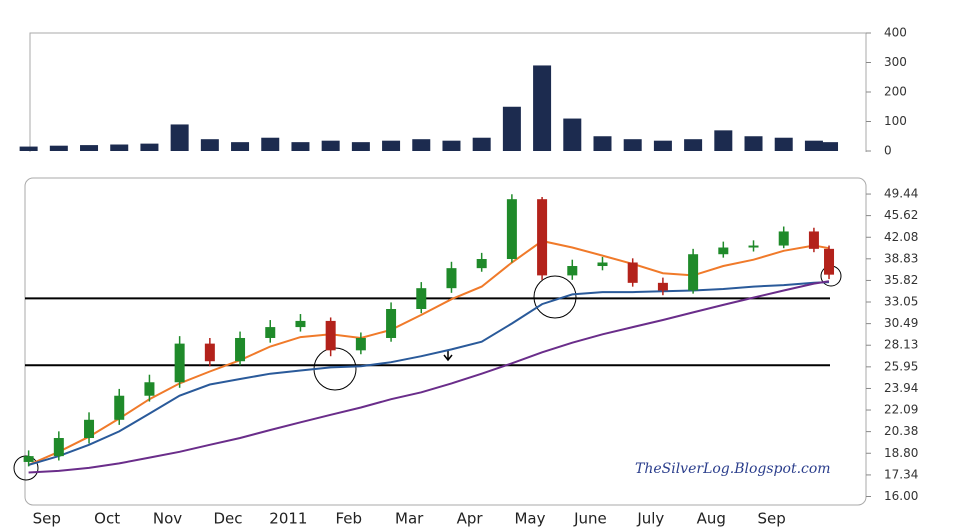 The image size is (958, 530). What do you see at coordinates (167, 519) in the screenshot?
I see `x-tick-label: Nov` at bounding box center [167, 519].